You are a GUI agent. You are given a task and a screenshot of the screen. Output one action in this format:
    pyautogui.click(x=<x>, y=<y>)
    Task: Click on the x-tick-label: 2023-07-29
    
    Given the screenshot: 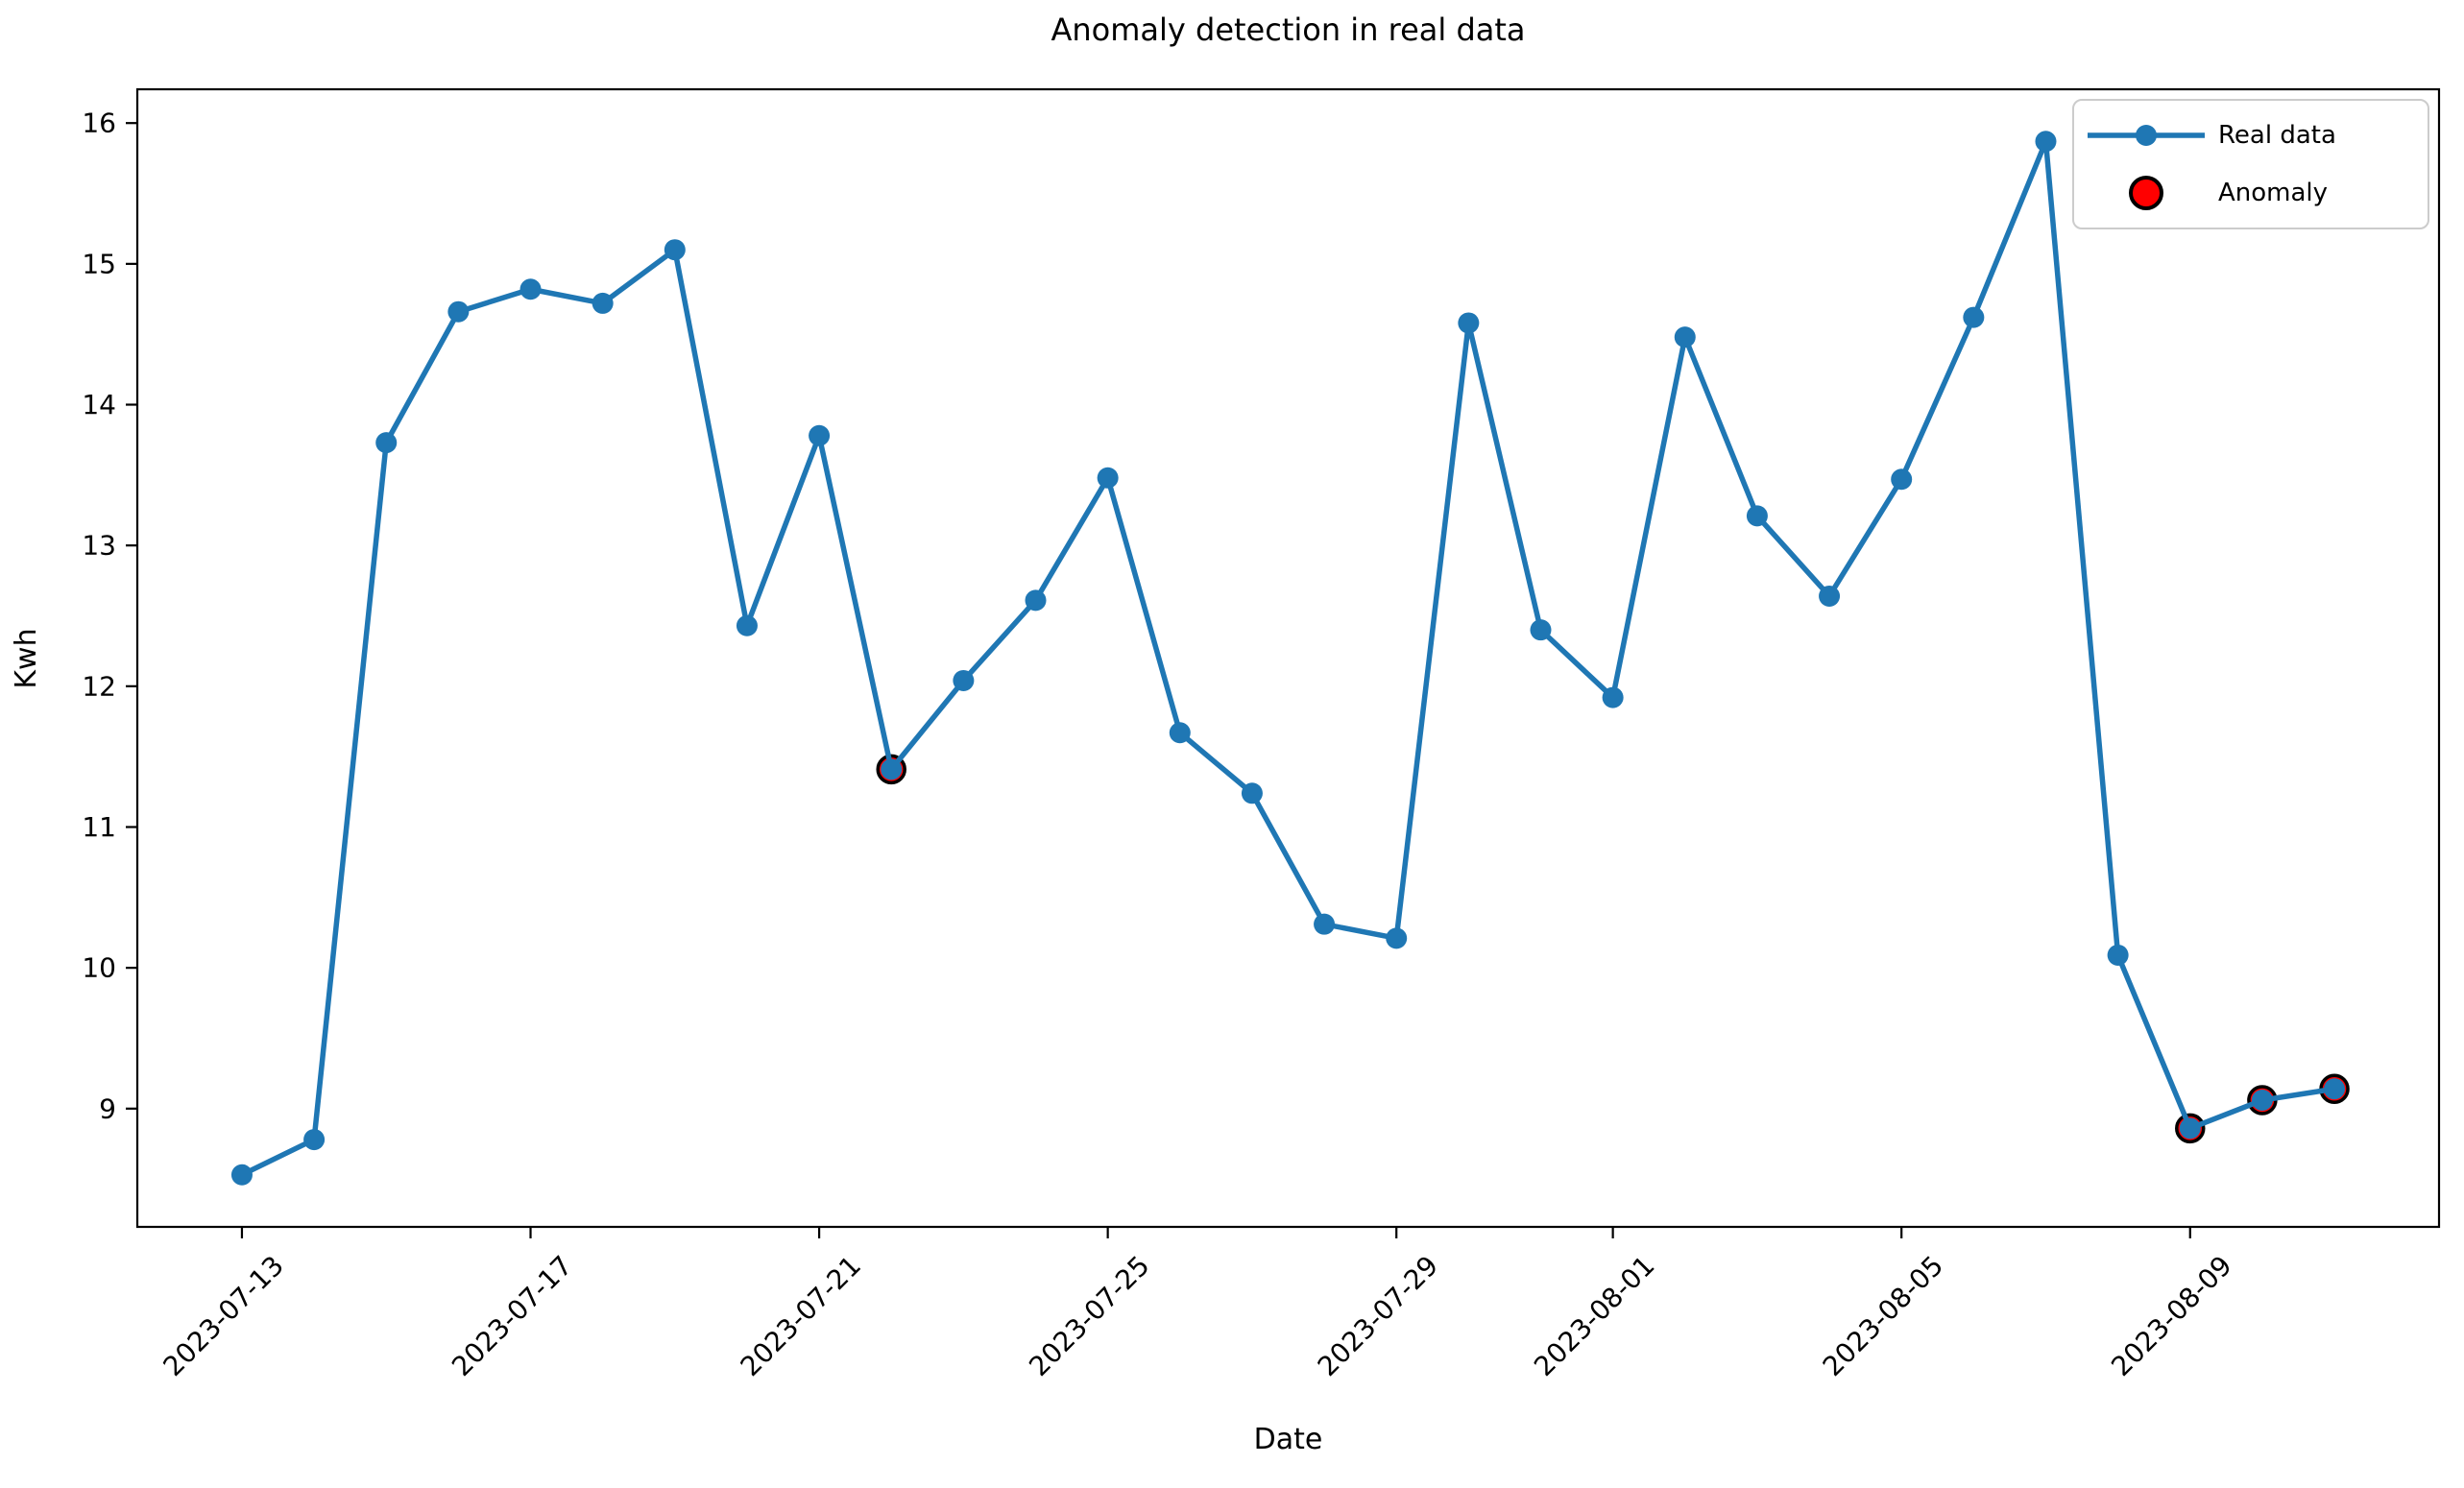 What is the action you would take?
    pyautogui.click(x=1378, y=1316)
    